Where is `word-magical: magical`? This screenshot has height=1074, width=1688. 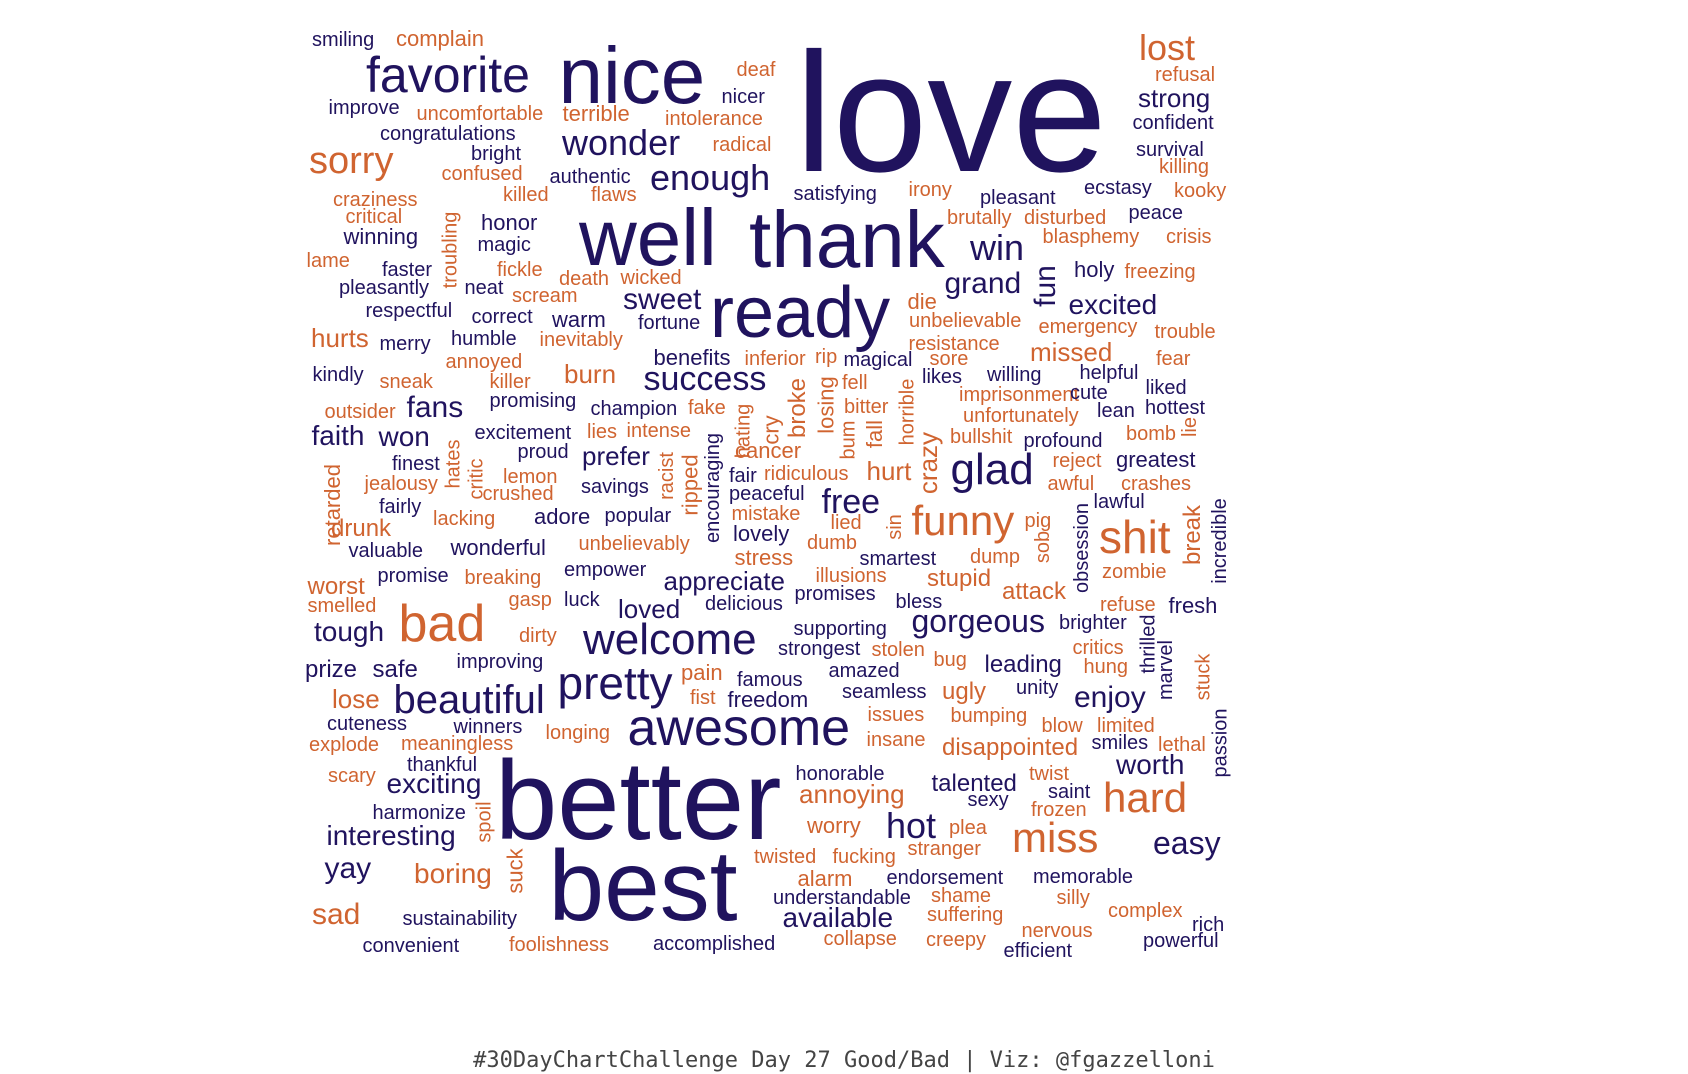 word-magical: magical is located at coordinates (878, 360).